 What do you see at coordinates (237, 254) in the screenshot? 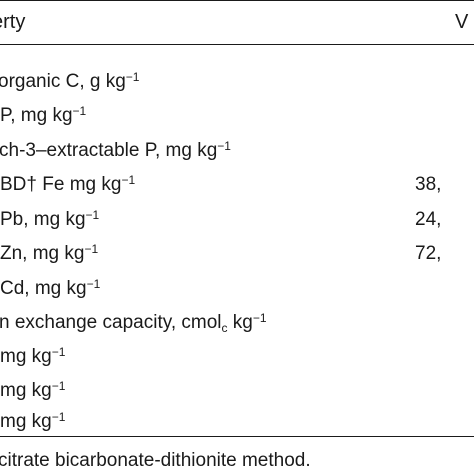
I see `table-row: Zn, mg kg−1 72,` at bounding box center [237, 254].